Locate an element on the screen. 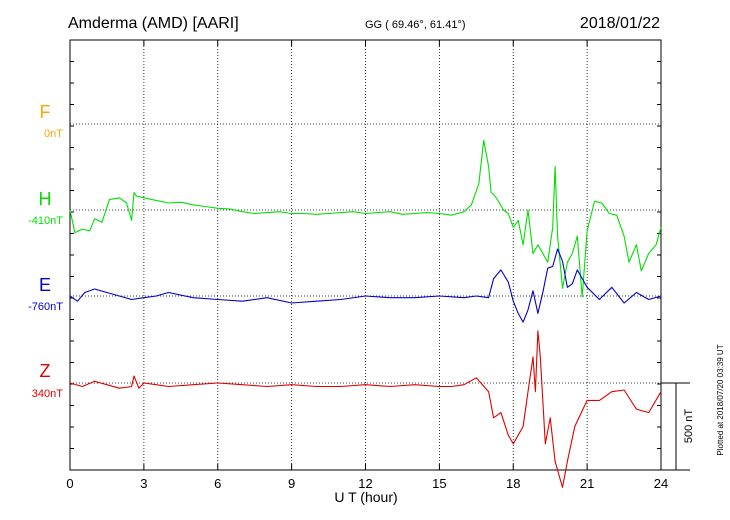 The width and height of the screenshot is (730, 520). x-tick-label: 18 is located at coordinates (513, 483).